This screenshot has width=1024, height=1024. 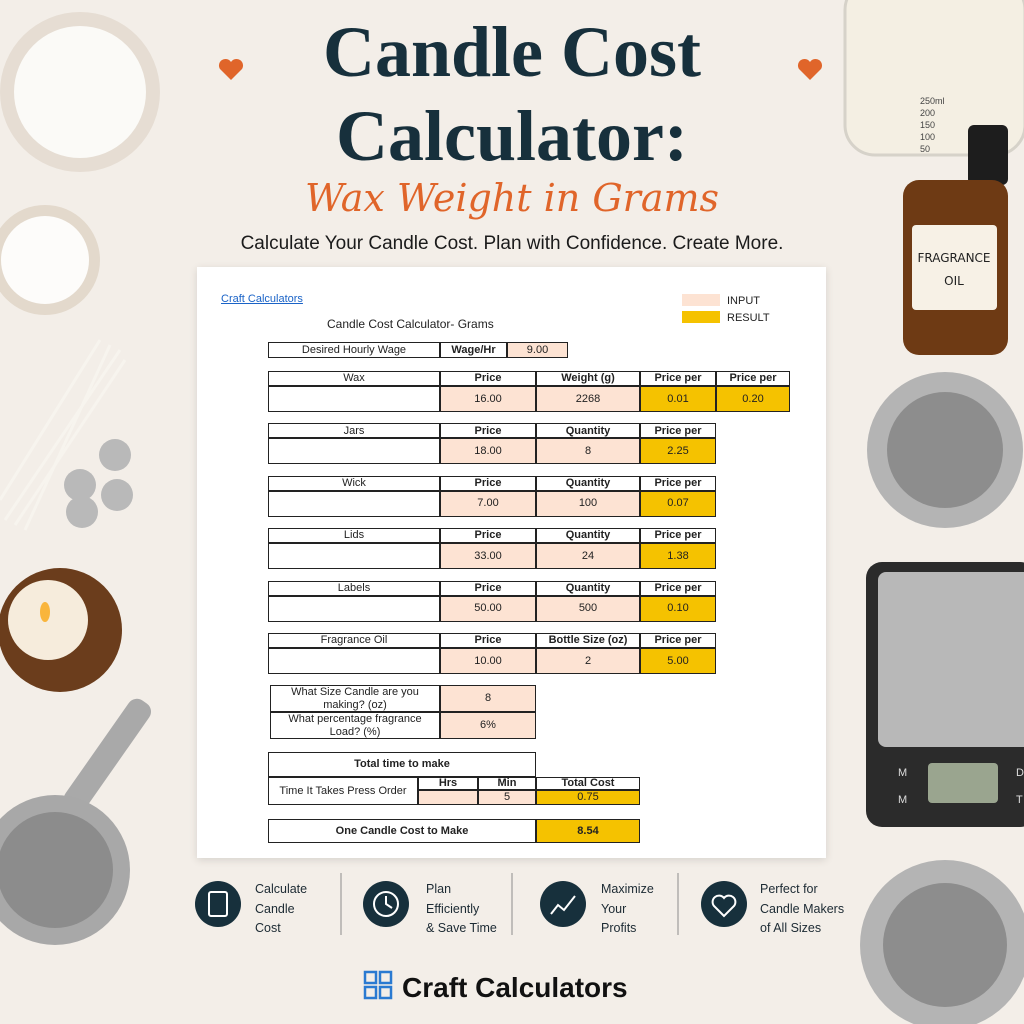 I want to click on feature: Maximize Your Profits, so click(x=627, y=909).